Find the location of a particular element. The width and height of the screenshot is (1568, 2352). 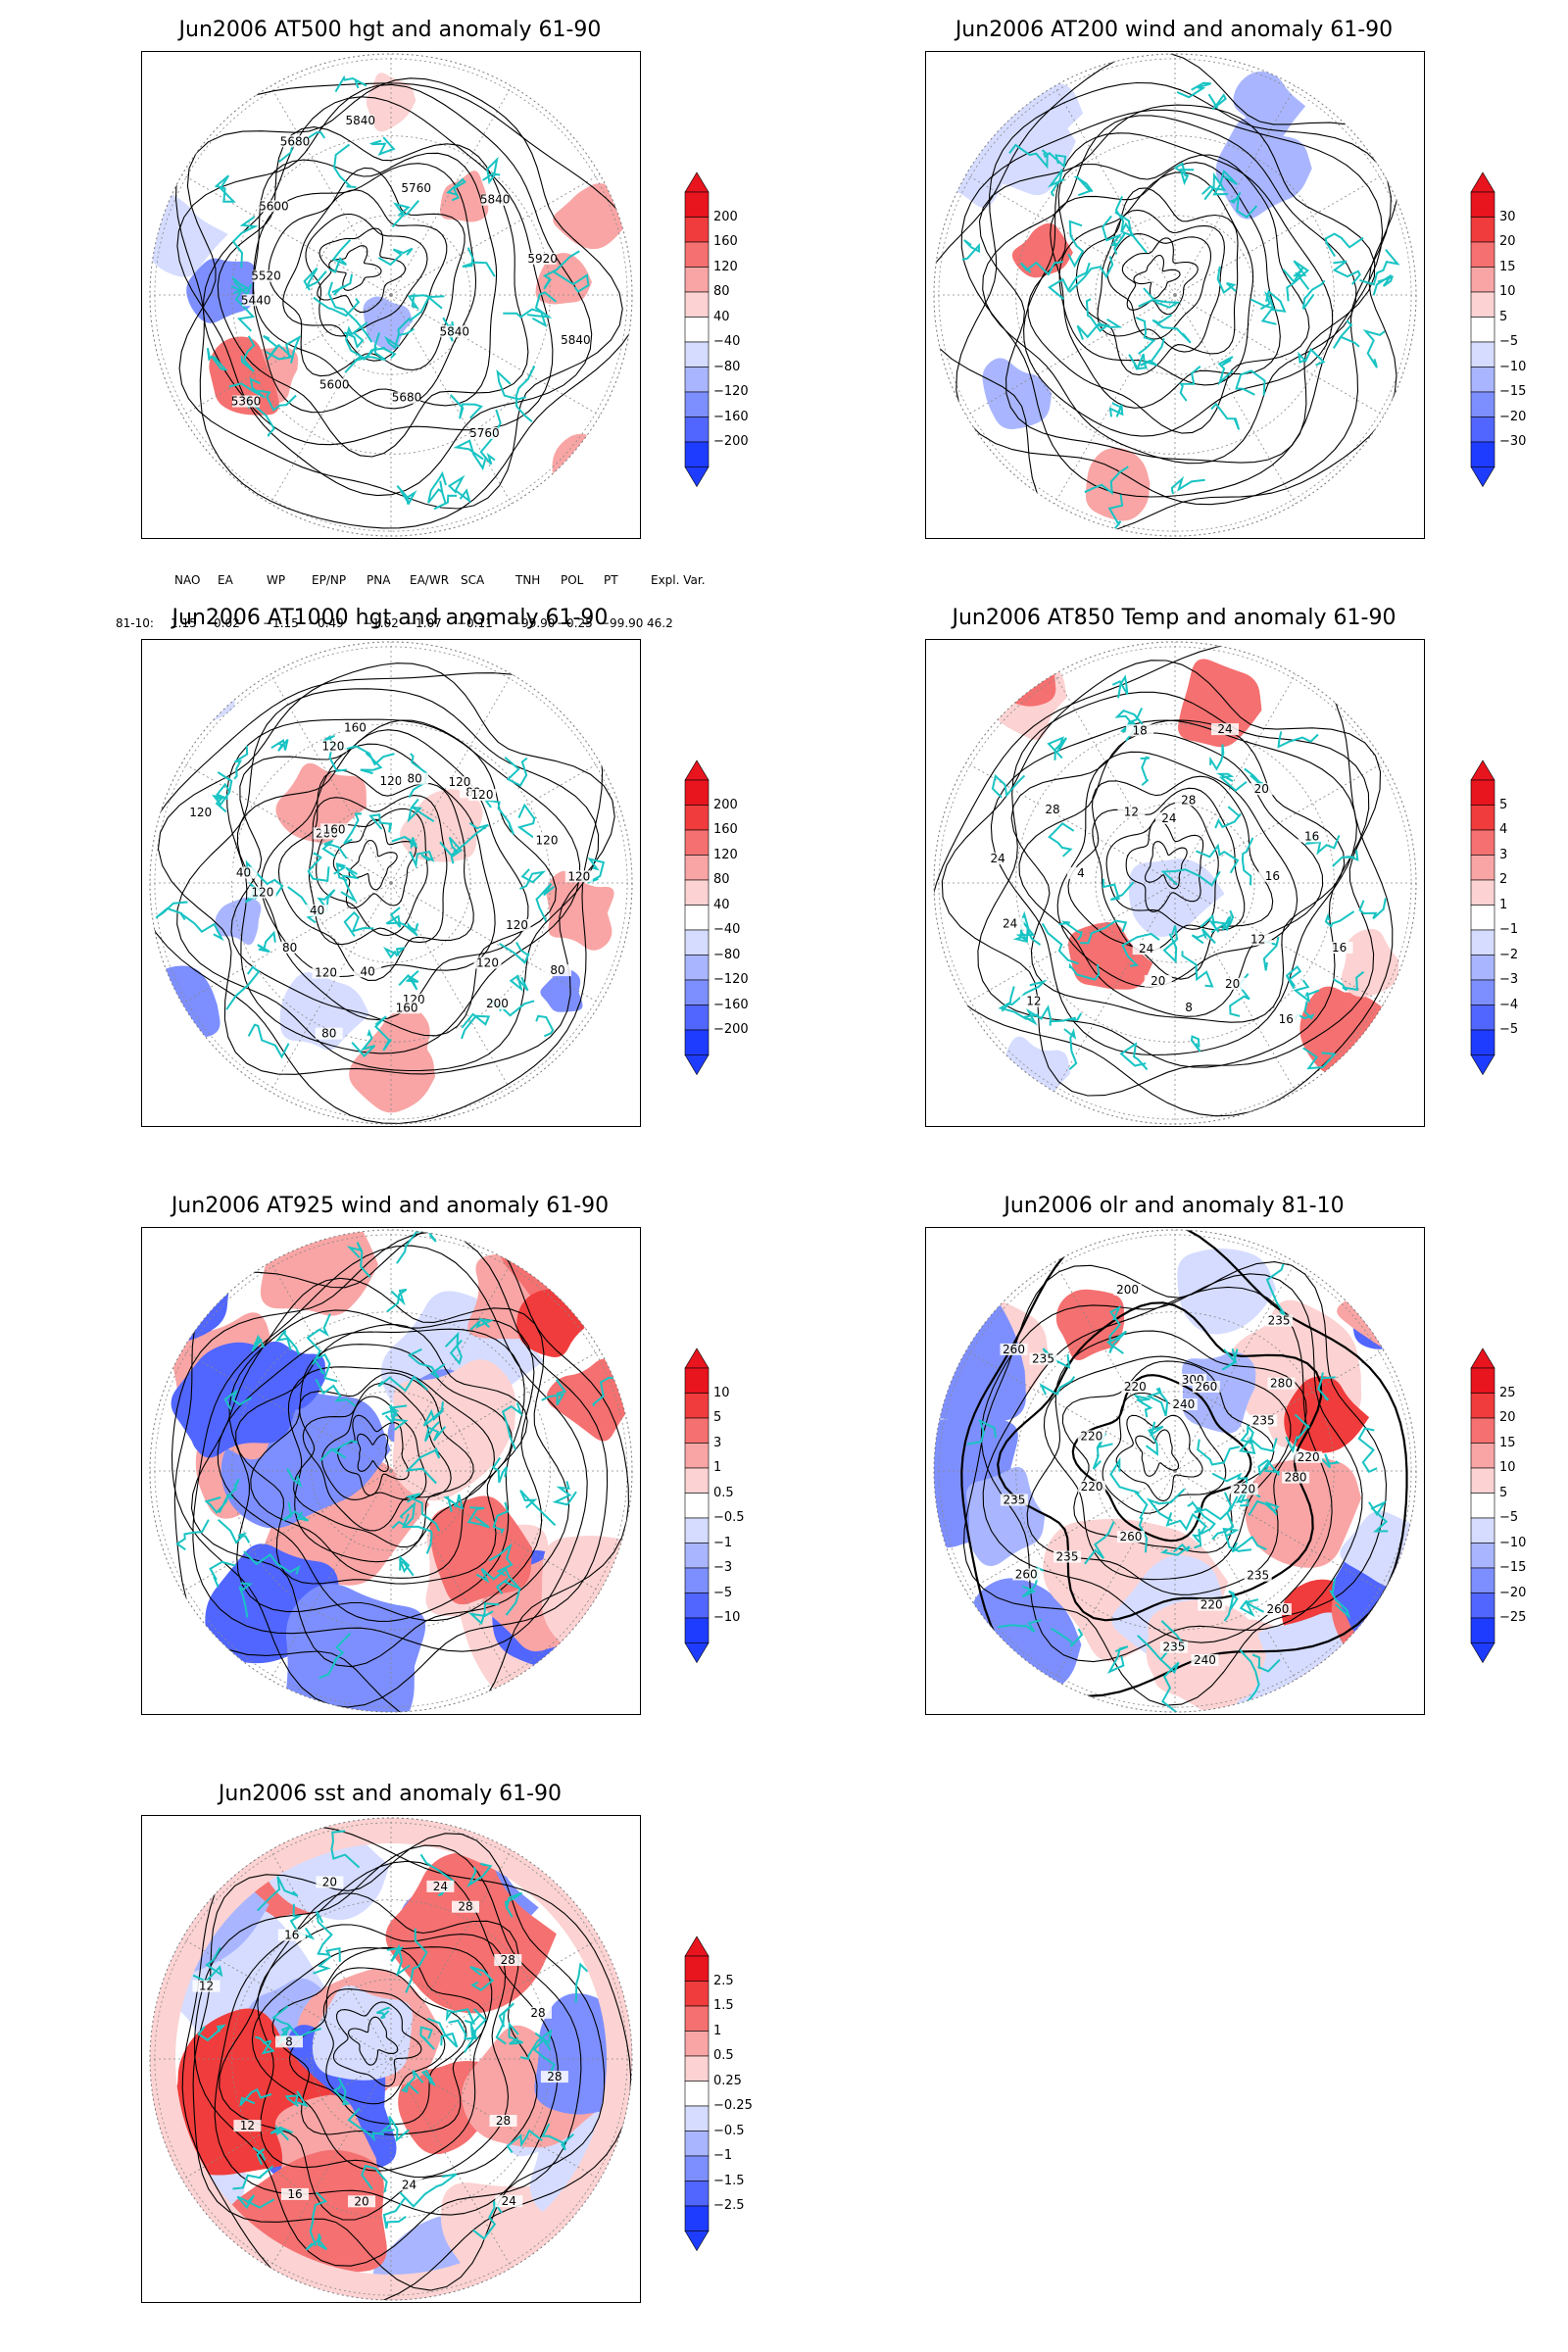

colorbar-tick-label: 120 is located at coordinates (725, 266).